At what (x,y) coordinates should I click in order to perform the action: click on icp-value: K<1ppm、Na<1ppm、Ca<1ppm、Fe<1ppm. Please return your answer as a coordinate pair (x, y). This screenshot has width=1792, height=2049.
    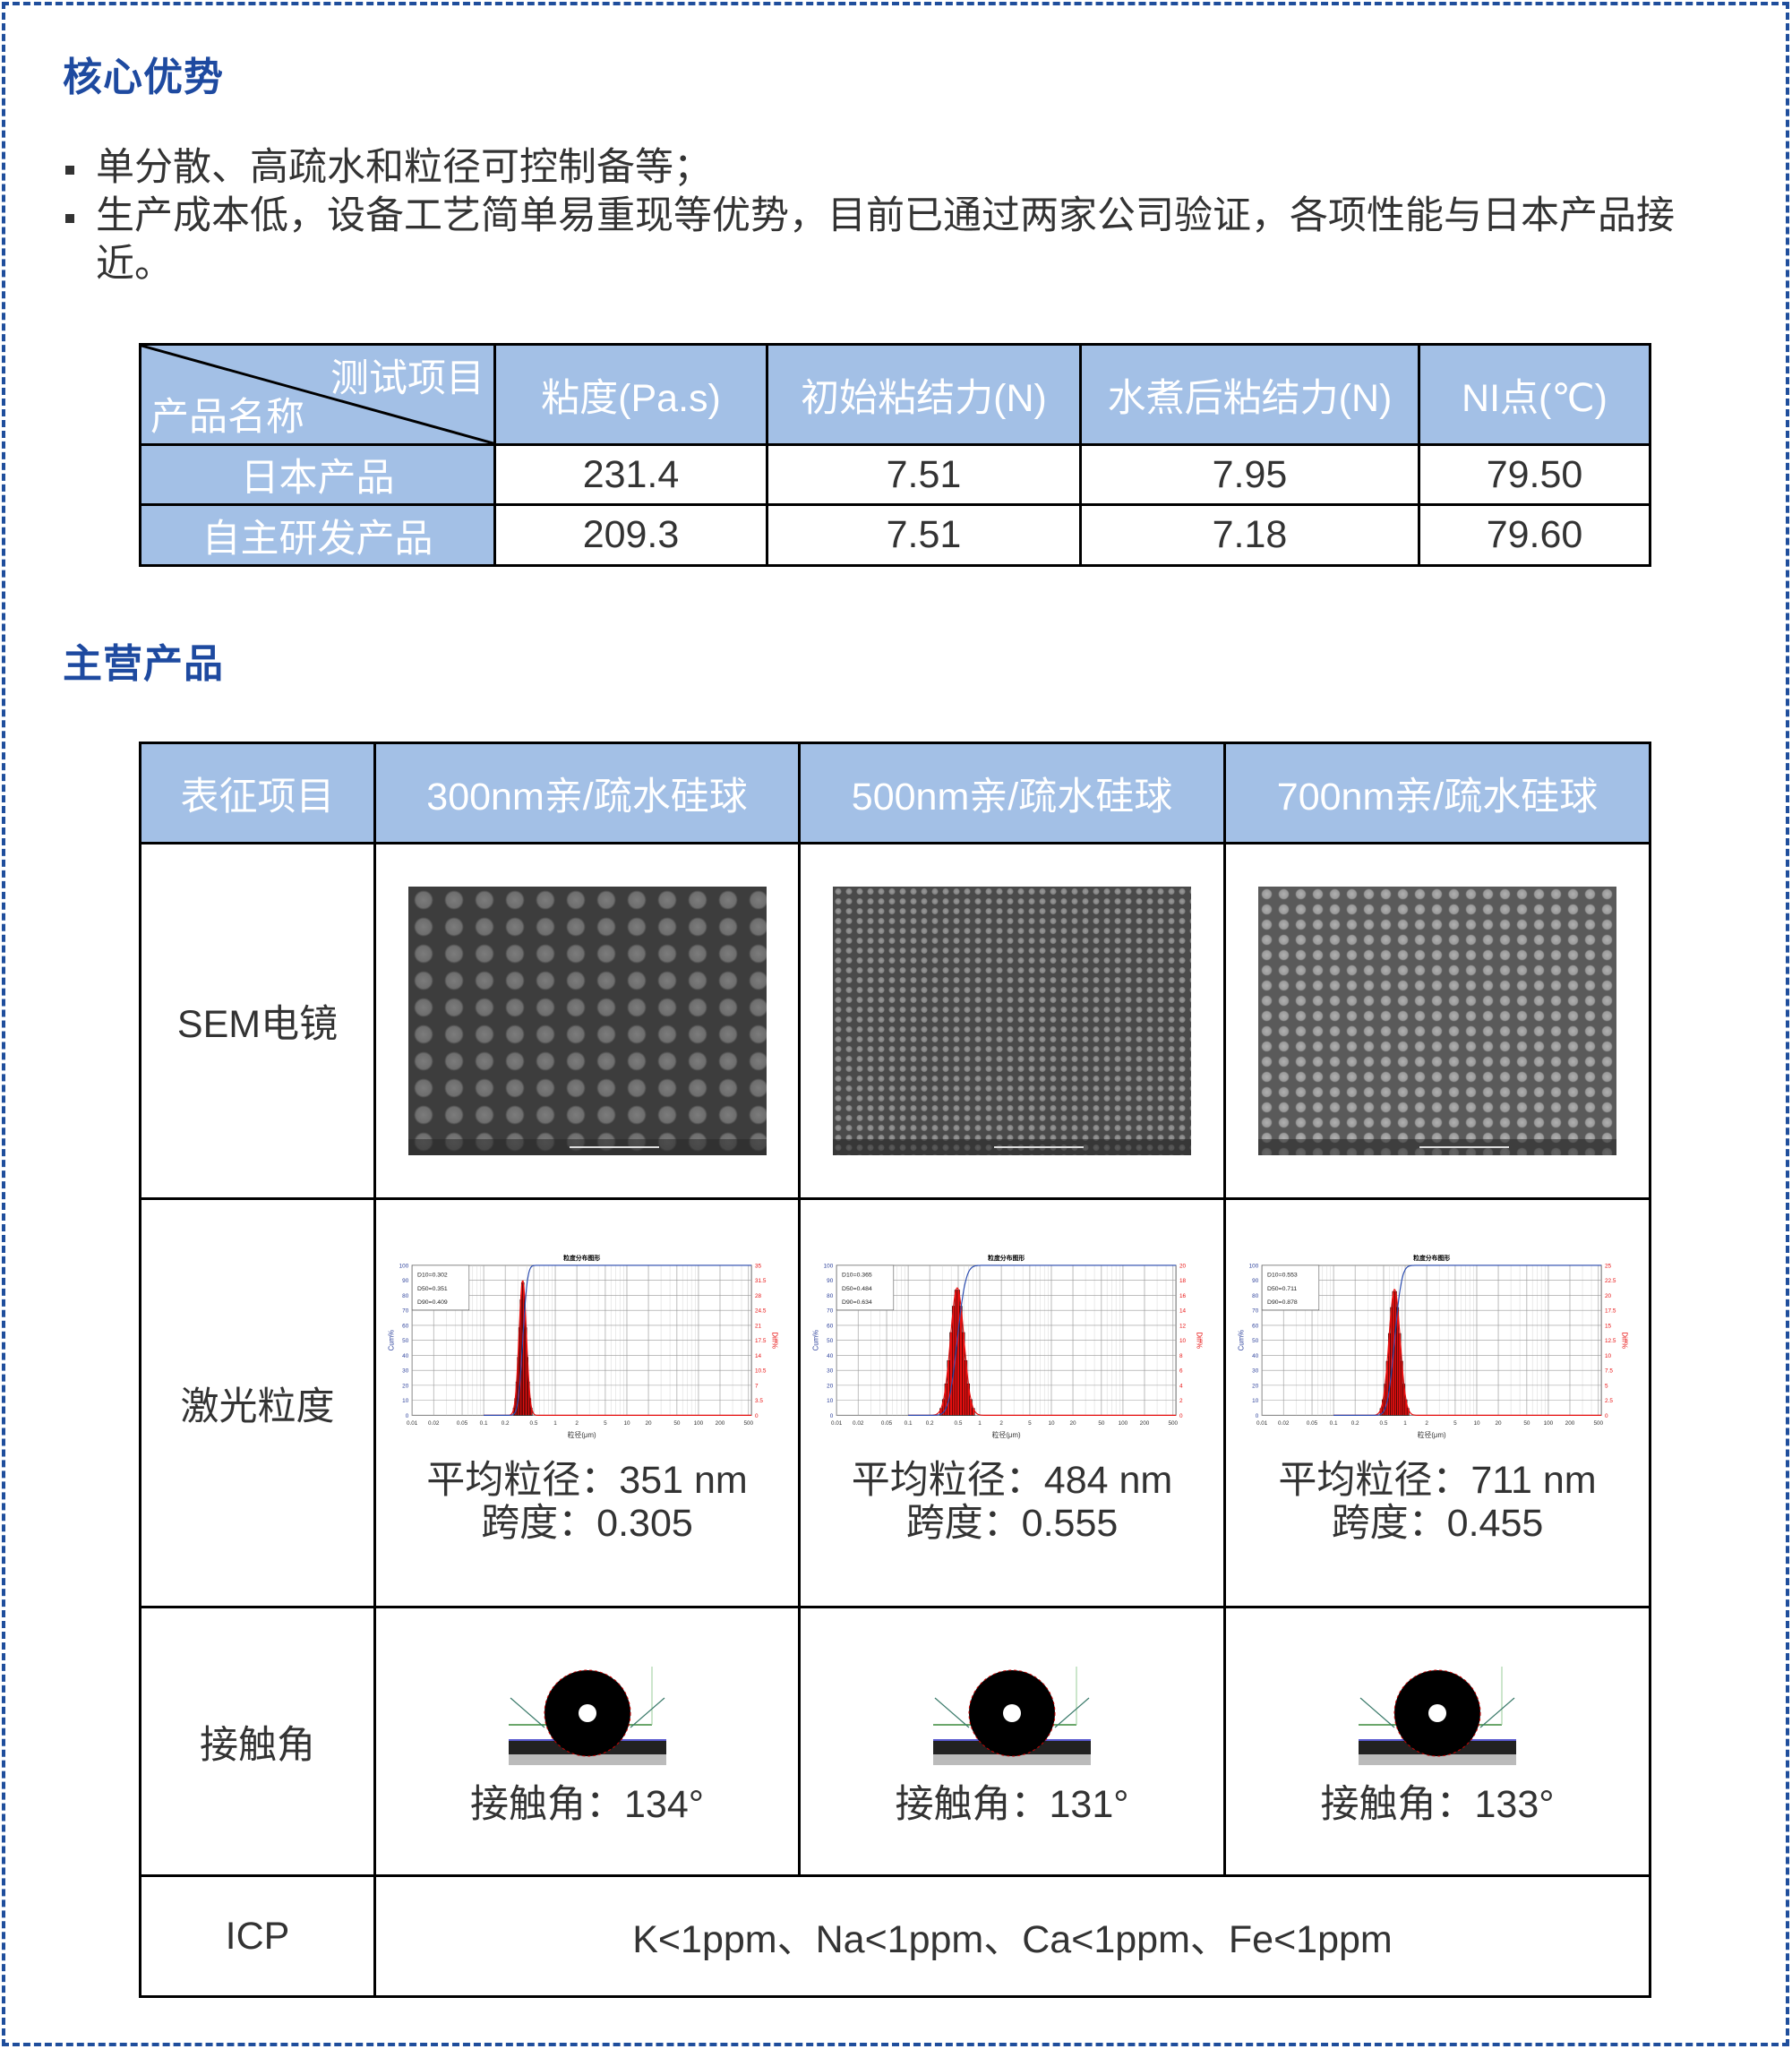
    Looking at the image, I should click on (1012, 1936).